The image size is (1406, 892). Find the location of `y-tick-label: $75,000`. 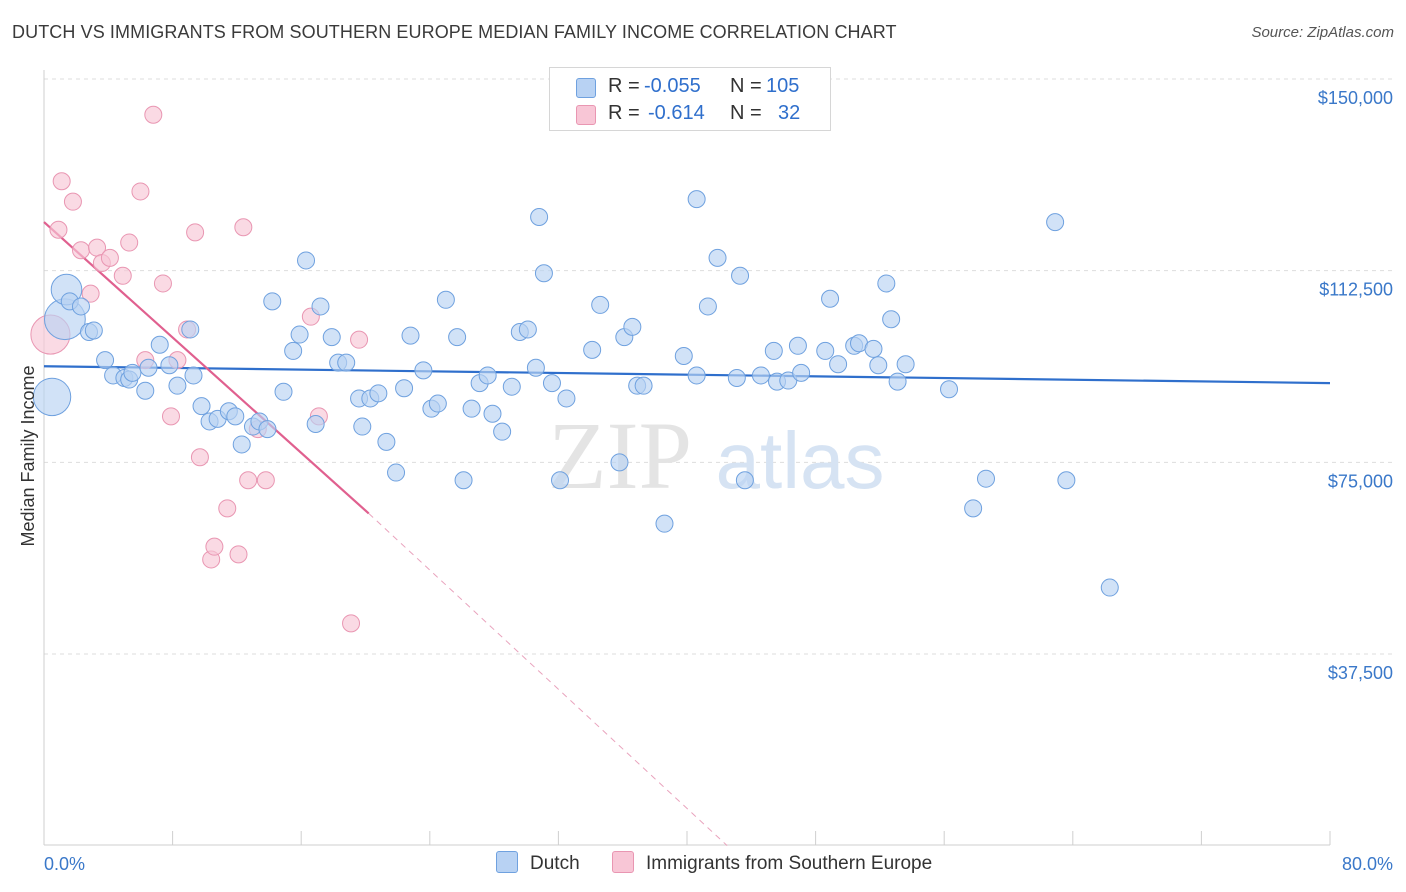

y-tick-label: $75,000 is located at coordinates (1360, 481).